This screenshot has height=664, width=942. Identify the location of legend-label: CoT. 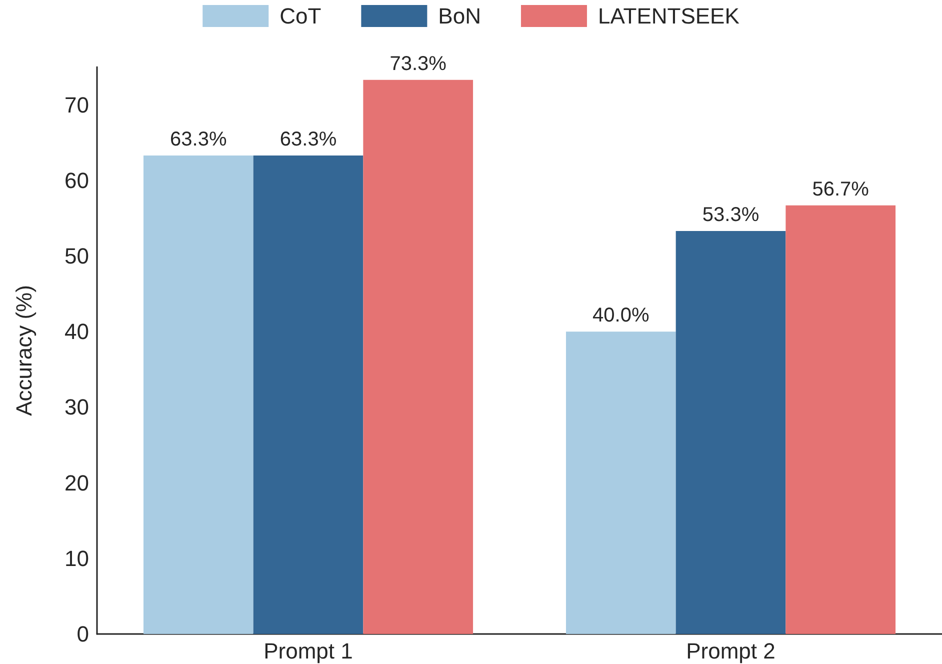
(301, 16).